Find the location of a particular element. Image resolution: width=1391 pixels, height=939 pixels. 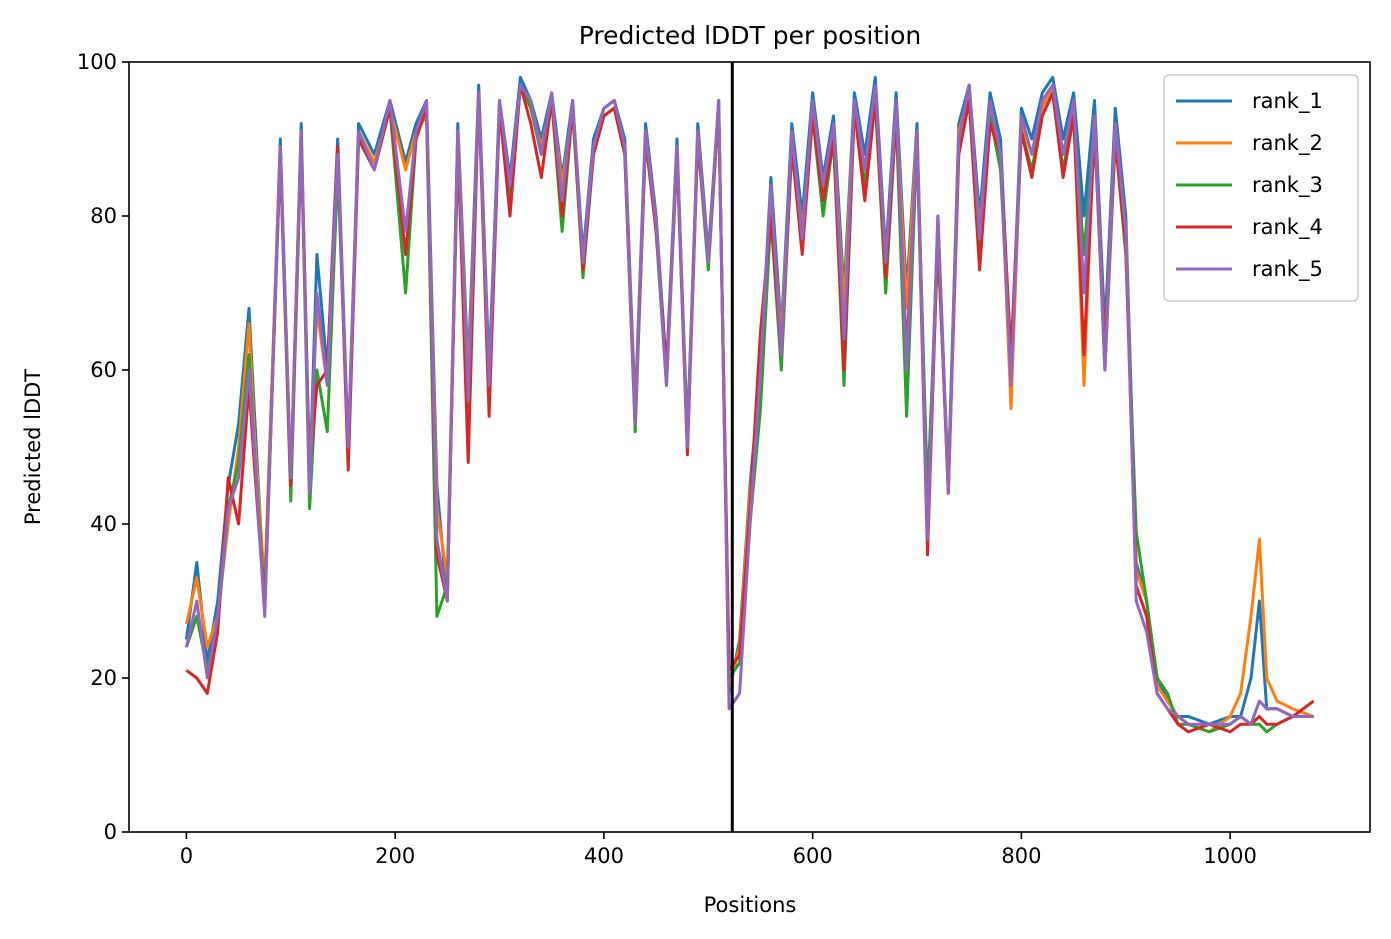

x-tick-label: 200 is located at coordinates (395, 856).